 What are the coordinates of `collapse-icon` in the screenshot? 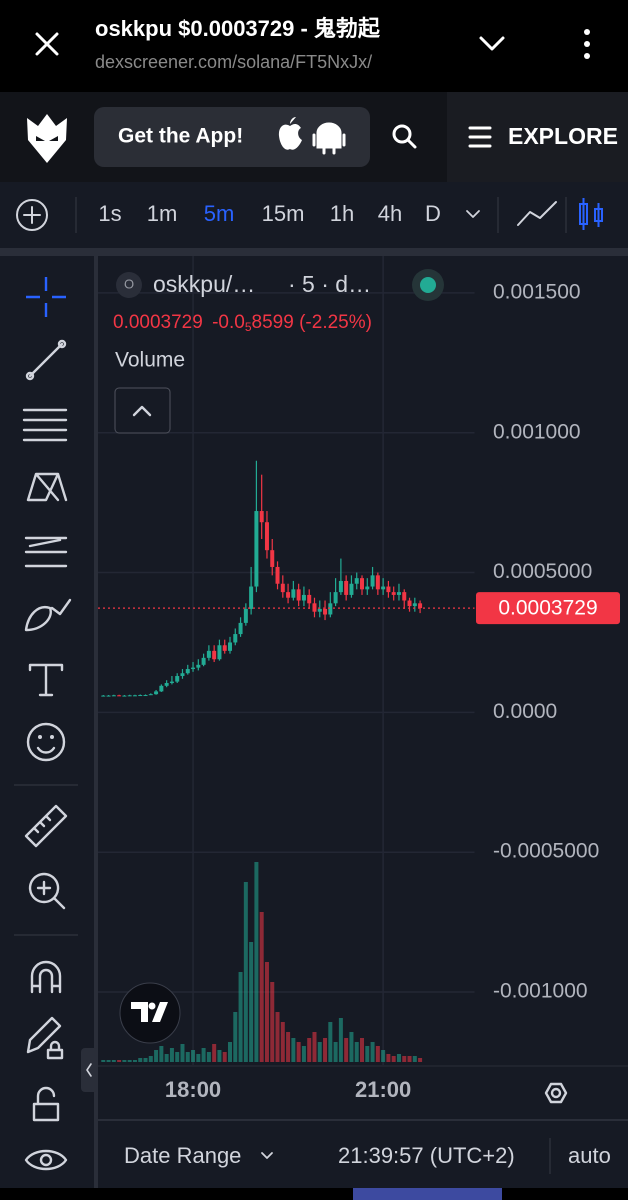 It's located at (142, 411).